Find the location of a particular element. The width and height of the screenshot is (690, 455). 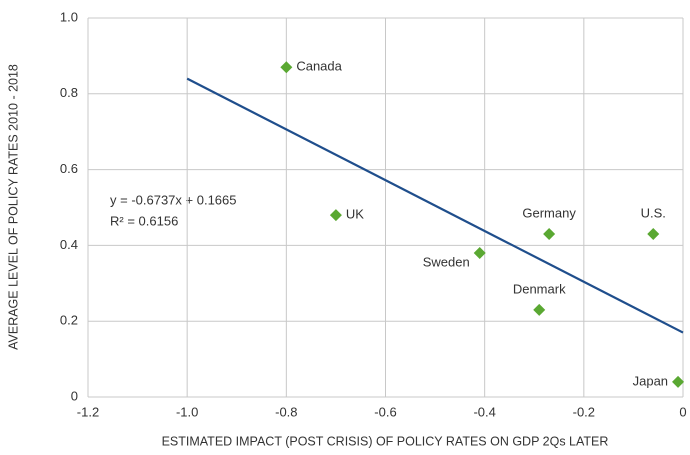

point-label: UK is located at coordinates (355, 214).